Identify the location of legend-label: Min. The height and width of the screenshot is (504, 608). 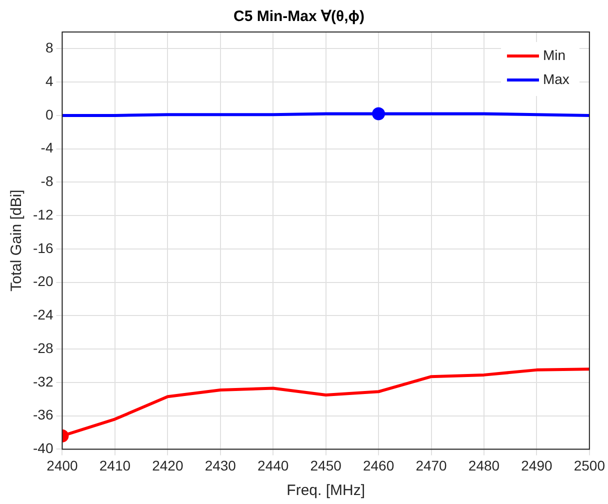
(554, 54).